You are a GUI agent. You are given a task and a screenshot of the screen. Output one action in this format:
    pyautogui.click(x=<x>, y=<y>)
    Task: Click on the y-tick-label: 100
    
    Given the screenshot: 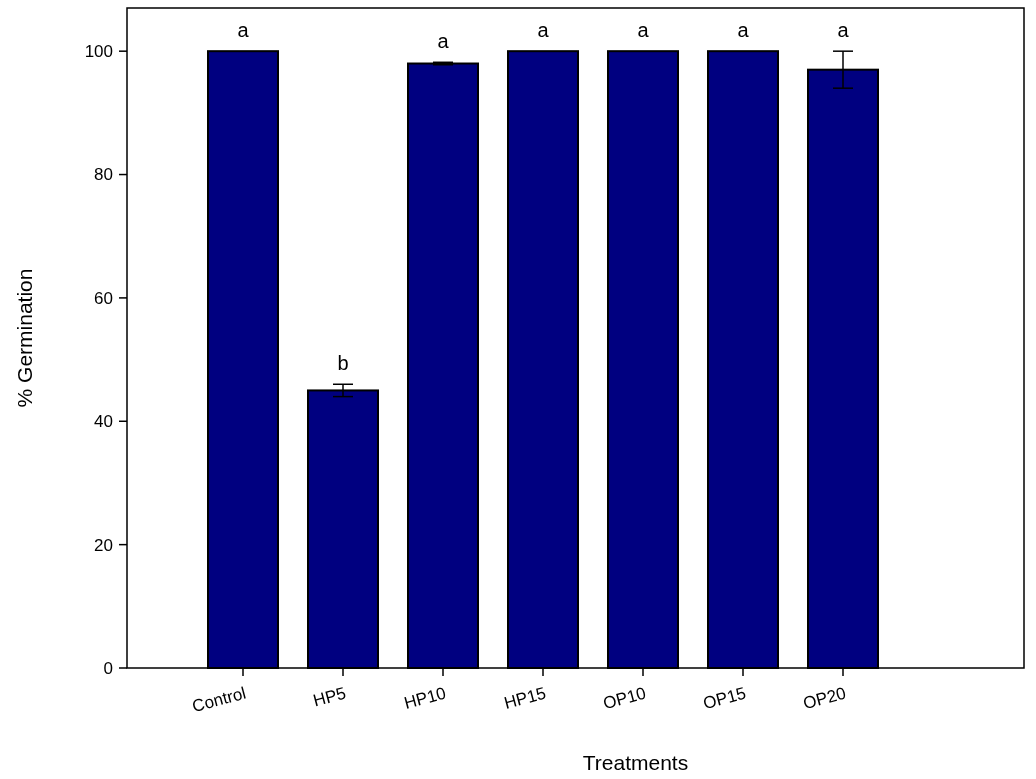 What is the action you would take?
    pyautogui.click(x=98, y=52)
    